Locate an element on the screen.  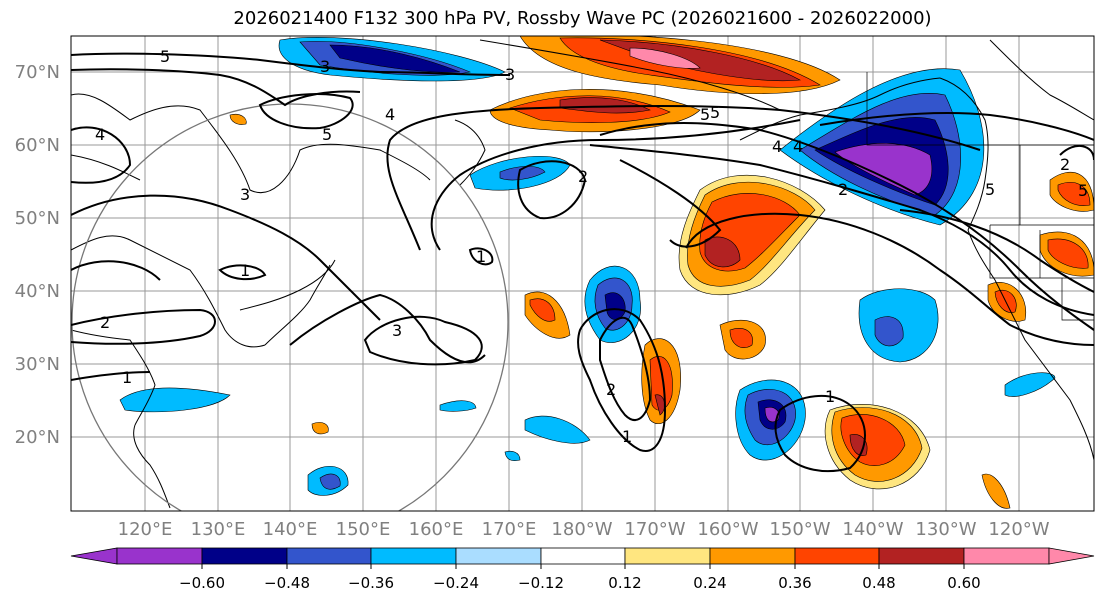
lat-labels: 70°N 60°N 50°N 40°N 30°N 20°N is located at coordinates (37, 255).